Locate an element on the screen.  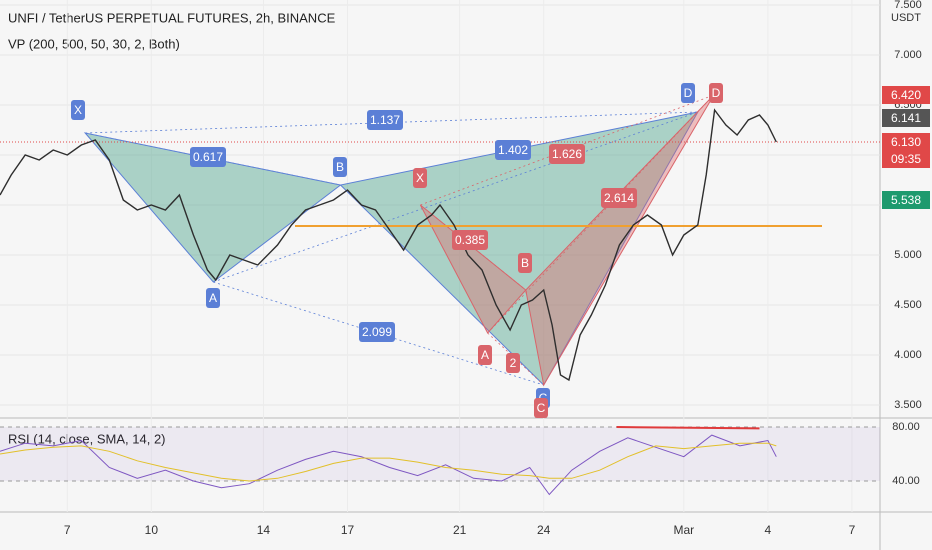
annotation: C is located at coordinates (541, 408).